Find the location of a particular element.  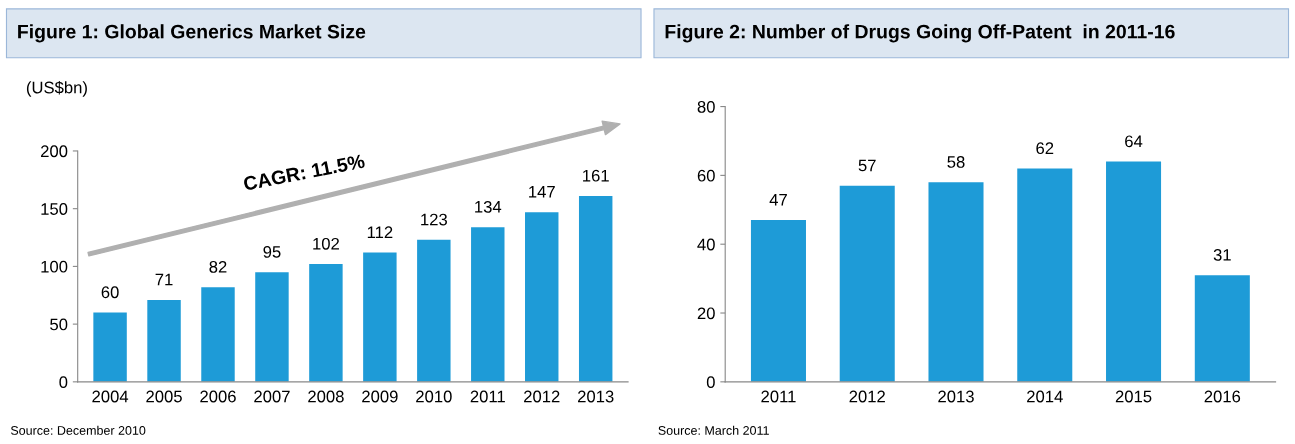

x-tick-label: 2010 is located at coordinates (434, 396).